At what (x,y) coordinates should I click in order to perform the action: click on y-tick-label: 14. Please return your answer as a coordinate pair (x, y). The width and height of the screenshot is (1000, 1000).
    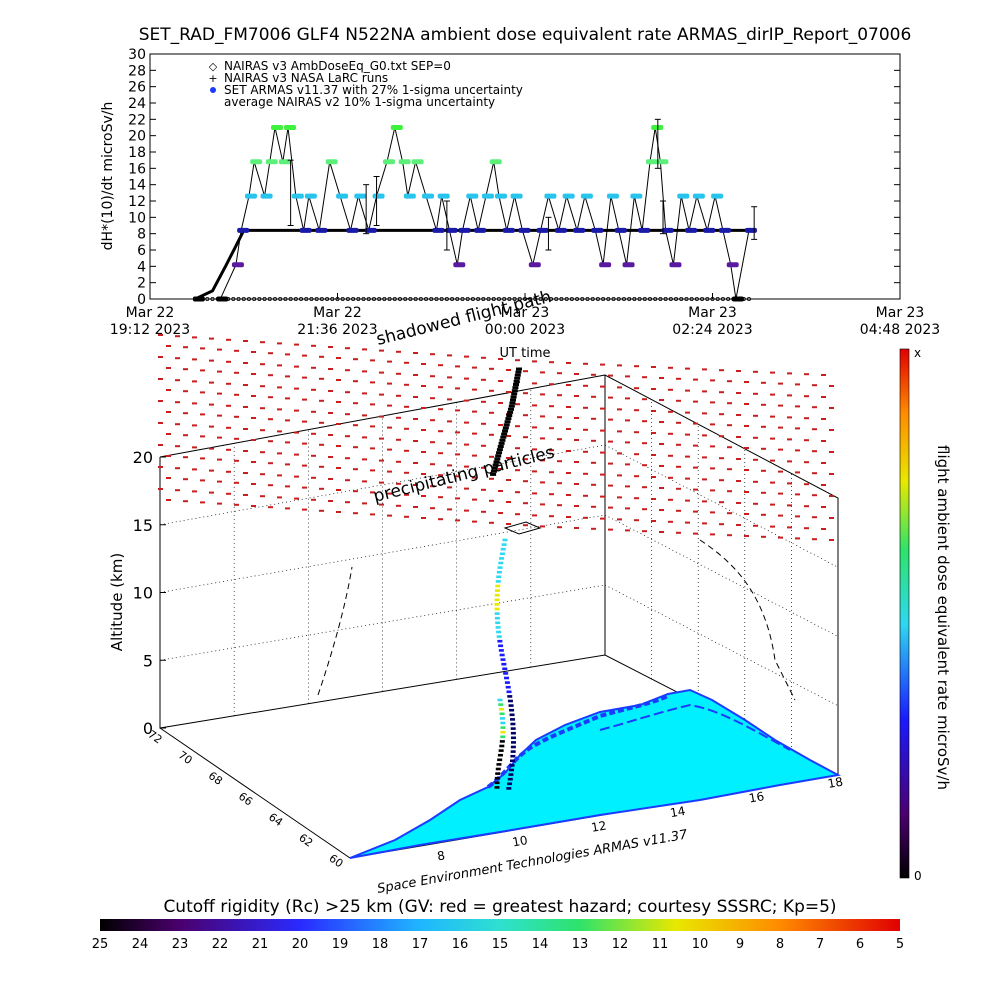
    Looking at the image, I should click on (137, 186).